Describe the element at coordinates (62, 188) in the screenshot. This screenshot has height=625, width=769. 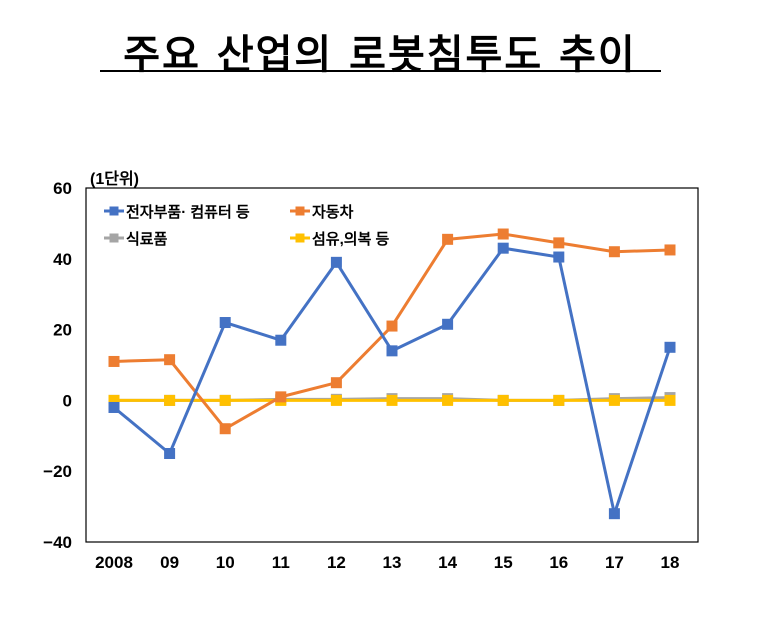
I see `y-tick-label: 60` at that location.